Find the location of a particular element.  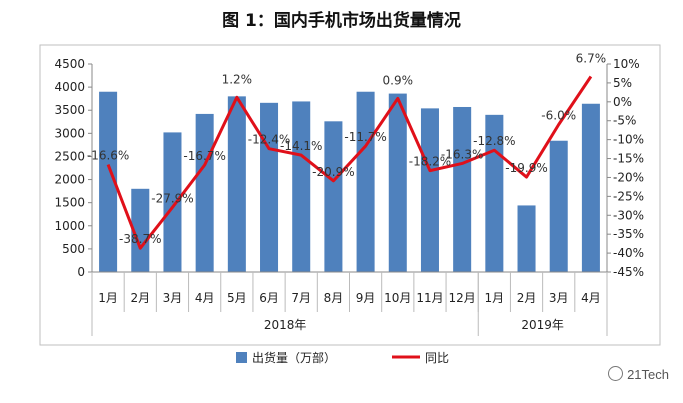

x-tick-label: 8月 is located at coordinates (334, 298).